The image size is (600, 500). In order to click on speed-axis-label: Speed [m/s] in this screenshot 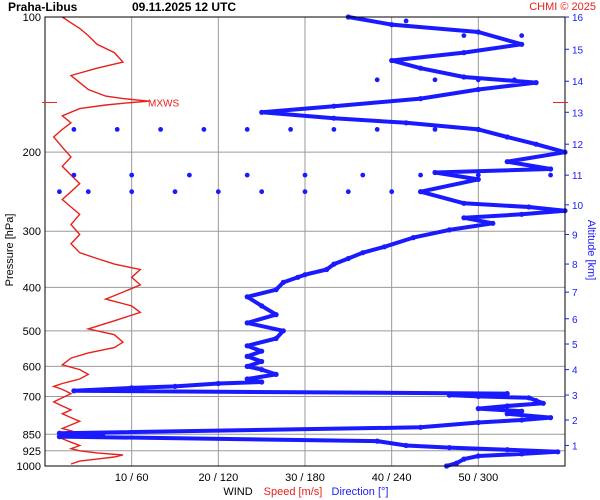, I will do `click(293, 492)`.